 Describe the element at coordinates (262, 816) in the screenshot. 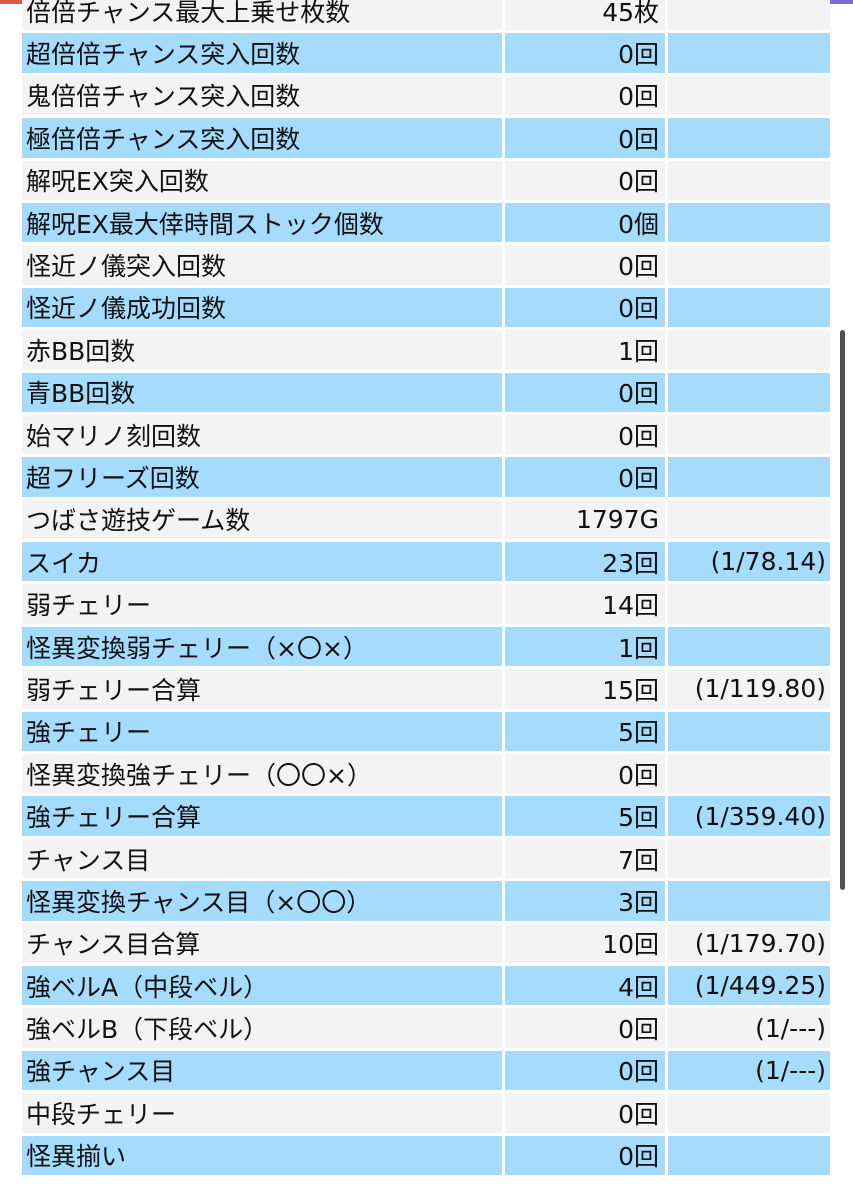

I see `row-label: 強チェリー合算` at that location.